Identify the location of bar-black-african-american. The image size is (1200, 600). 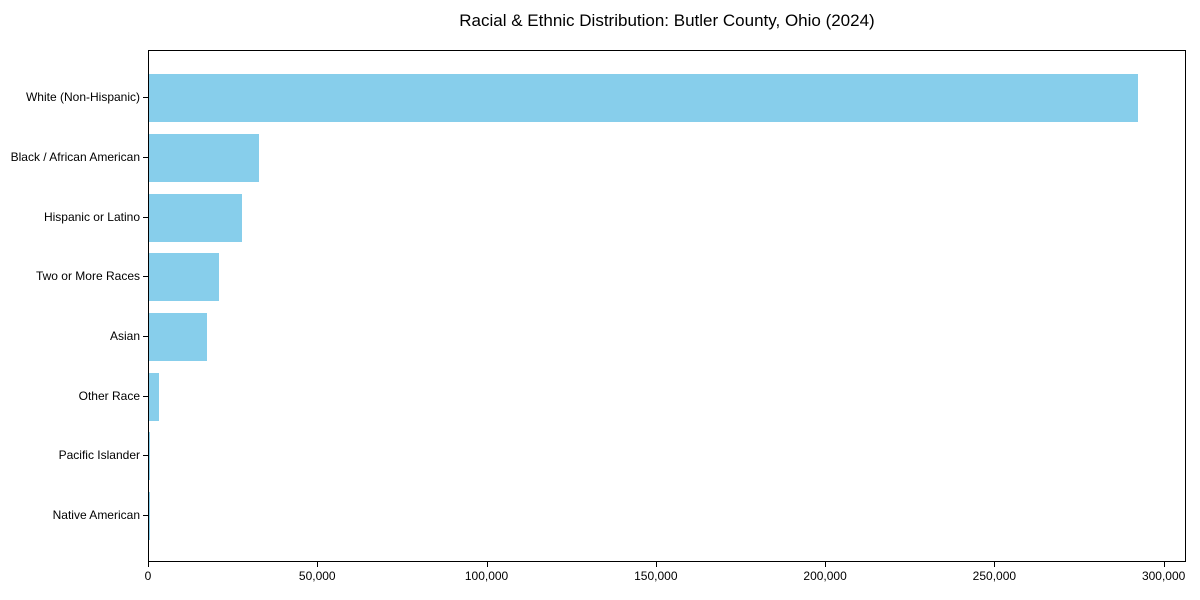
(204, 157).